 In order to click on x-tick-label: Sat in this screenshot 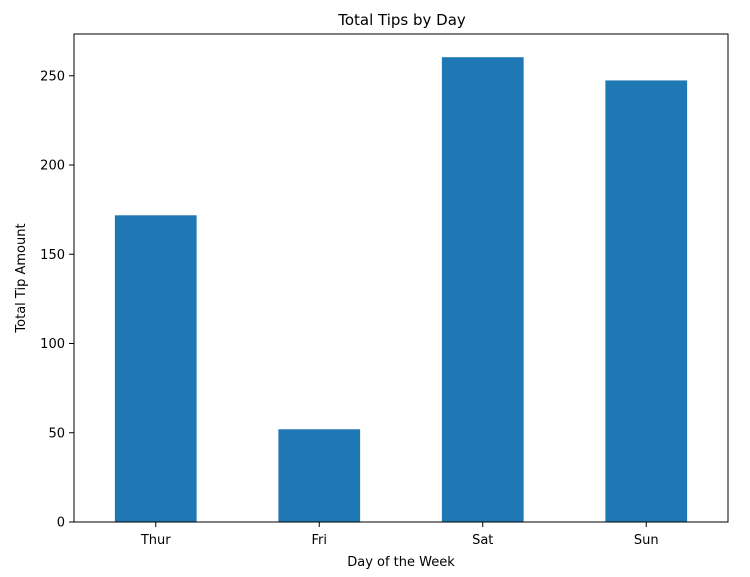, I will do `click(482, 540)`.